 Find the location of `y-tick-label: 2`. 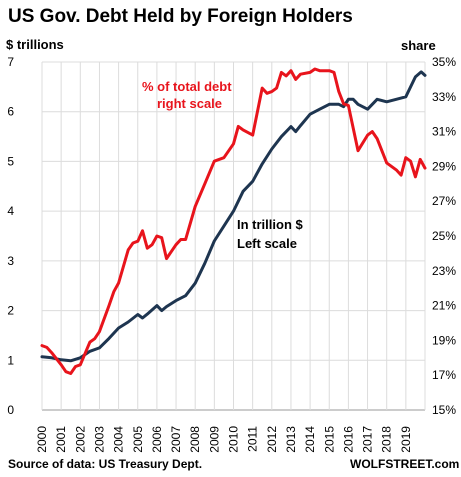

y-tick-label: 2 is located at coordinates (10, 311).